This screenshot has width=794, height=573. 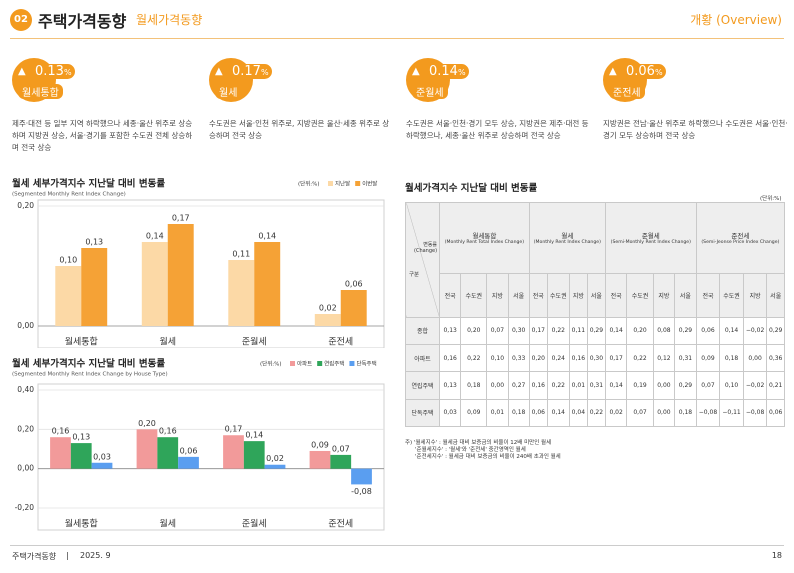 I want to click on corner-cell: 변동률 (Change) 구분, so click(x=422, y=260).